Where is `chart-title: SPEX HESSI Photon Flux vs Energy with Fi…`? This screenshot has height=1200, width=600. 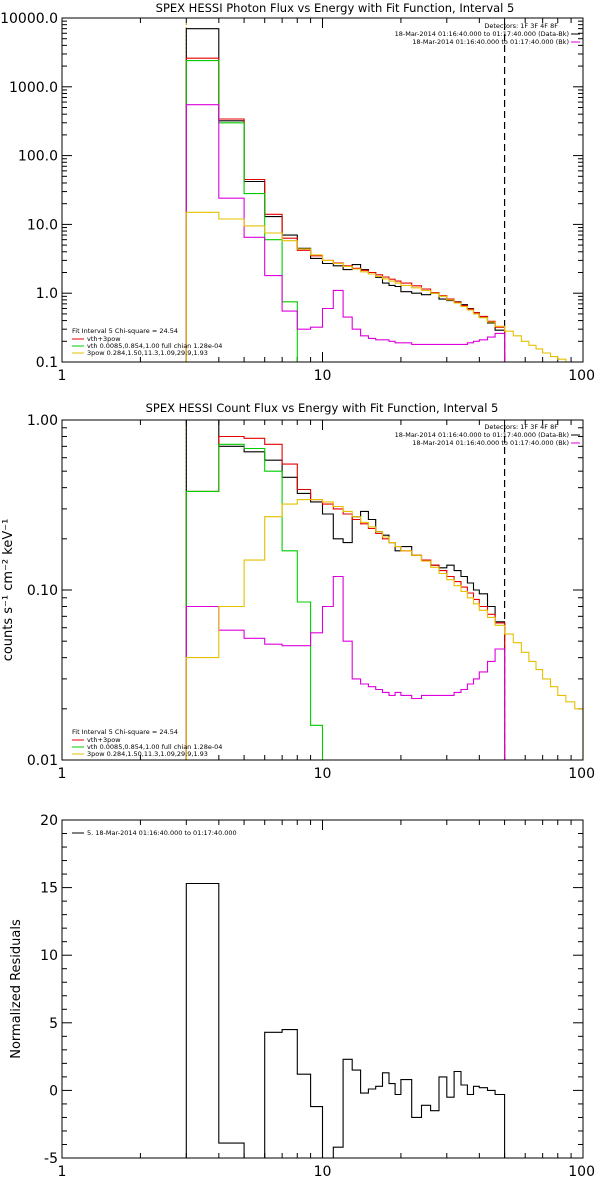
chart-title: SPEX HESSI Photon Flux vs Energy with Fi… is located at coordinates (335, 8).